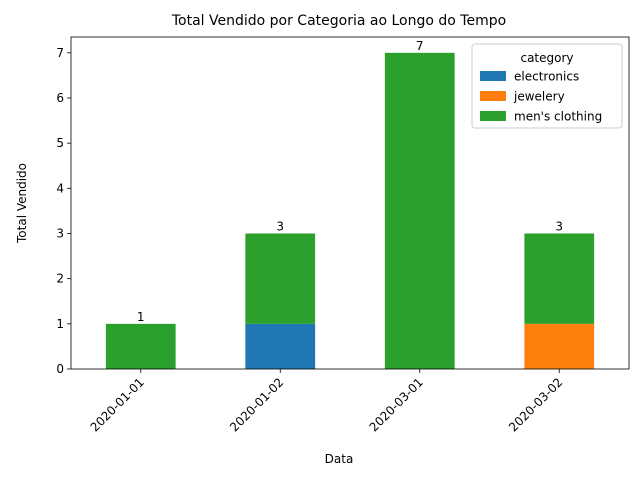 This screenshot has height=480, width=640. What do you see at coordinates (535, 404) in the screenshot?
I see `x-tick-label: 2020-03-02` at bounding box center [535, 404].